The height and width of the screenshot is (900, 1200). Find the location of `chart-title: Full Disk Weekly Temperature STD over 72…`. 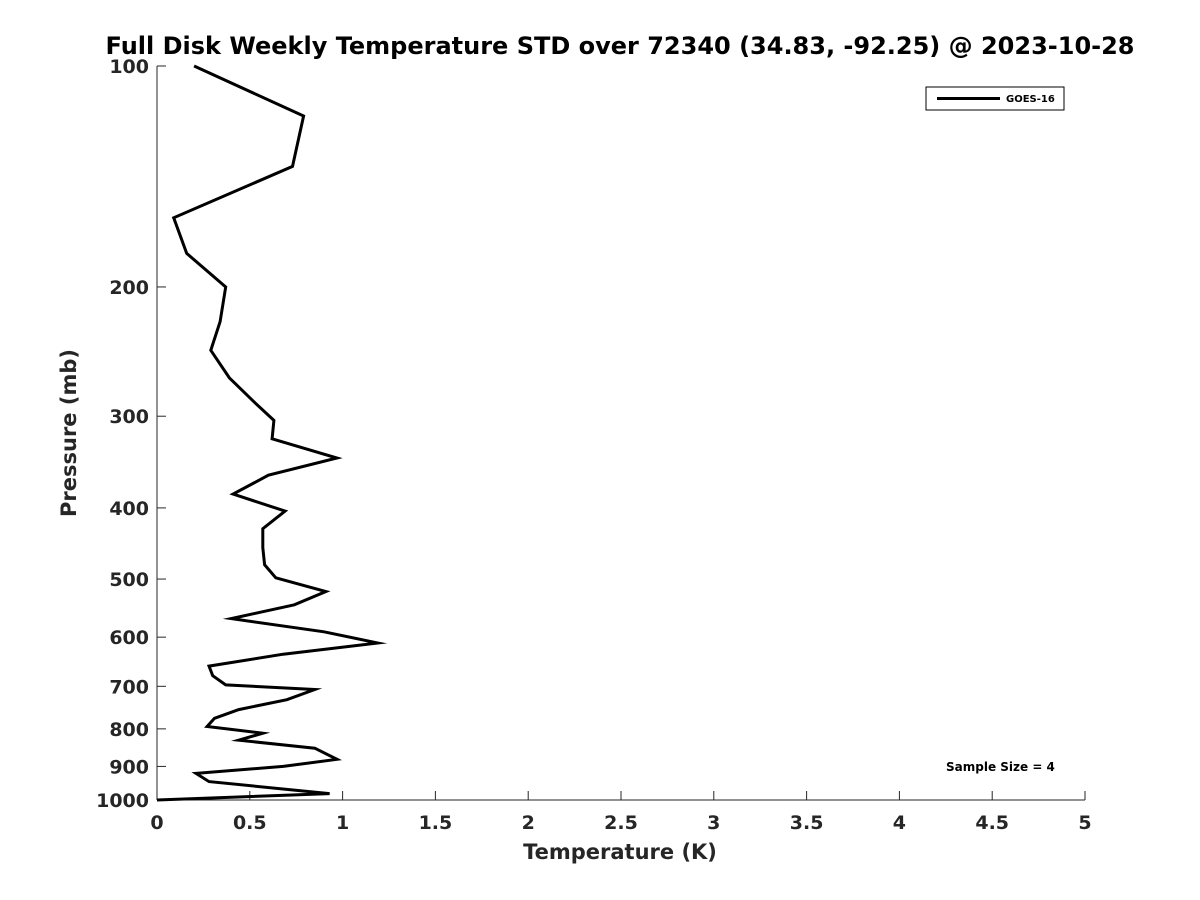

chart-title: Full Disk Weekly Temperature STD over 72… is located at coordinates (620, 46).